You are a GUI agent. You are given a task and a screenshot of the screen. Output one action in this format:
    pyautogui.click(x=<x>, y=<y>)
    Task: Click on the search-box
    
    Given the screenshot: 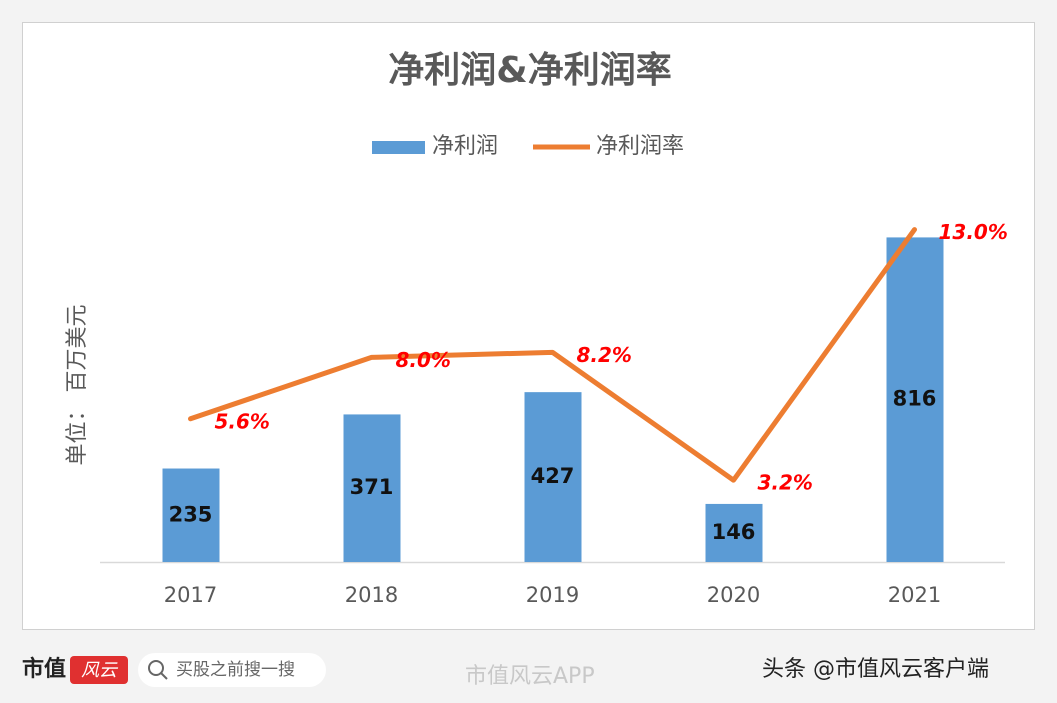 What is the action you would take?
    pyautogui.click(x=232, y=670)
    